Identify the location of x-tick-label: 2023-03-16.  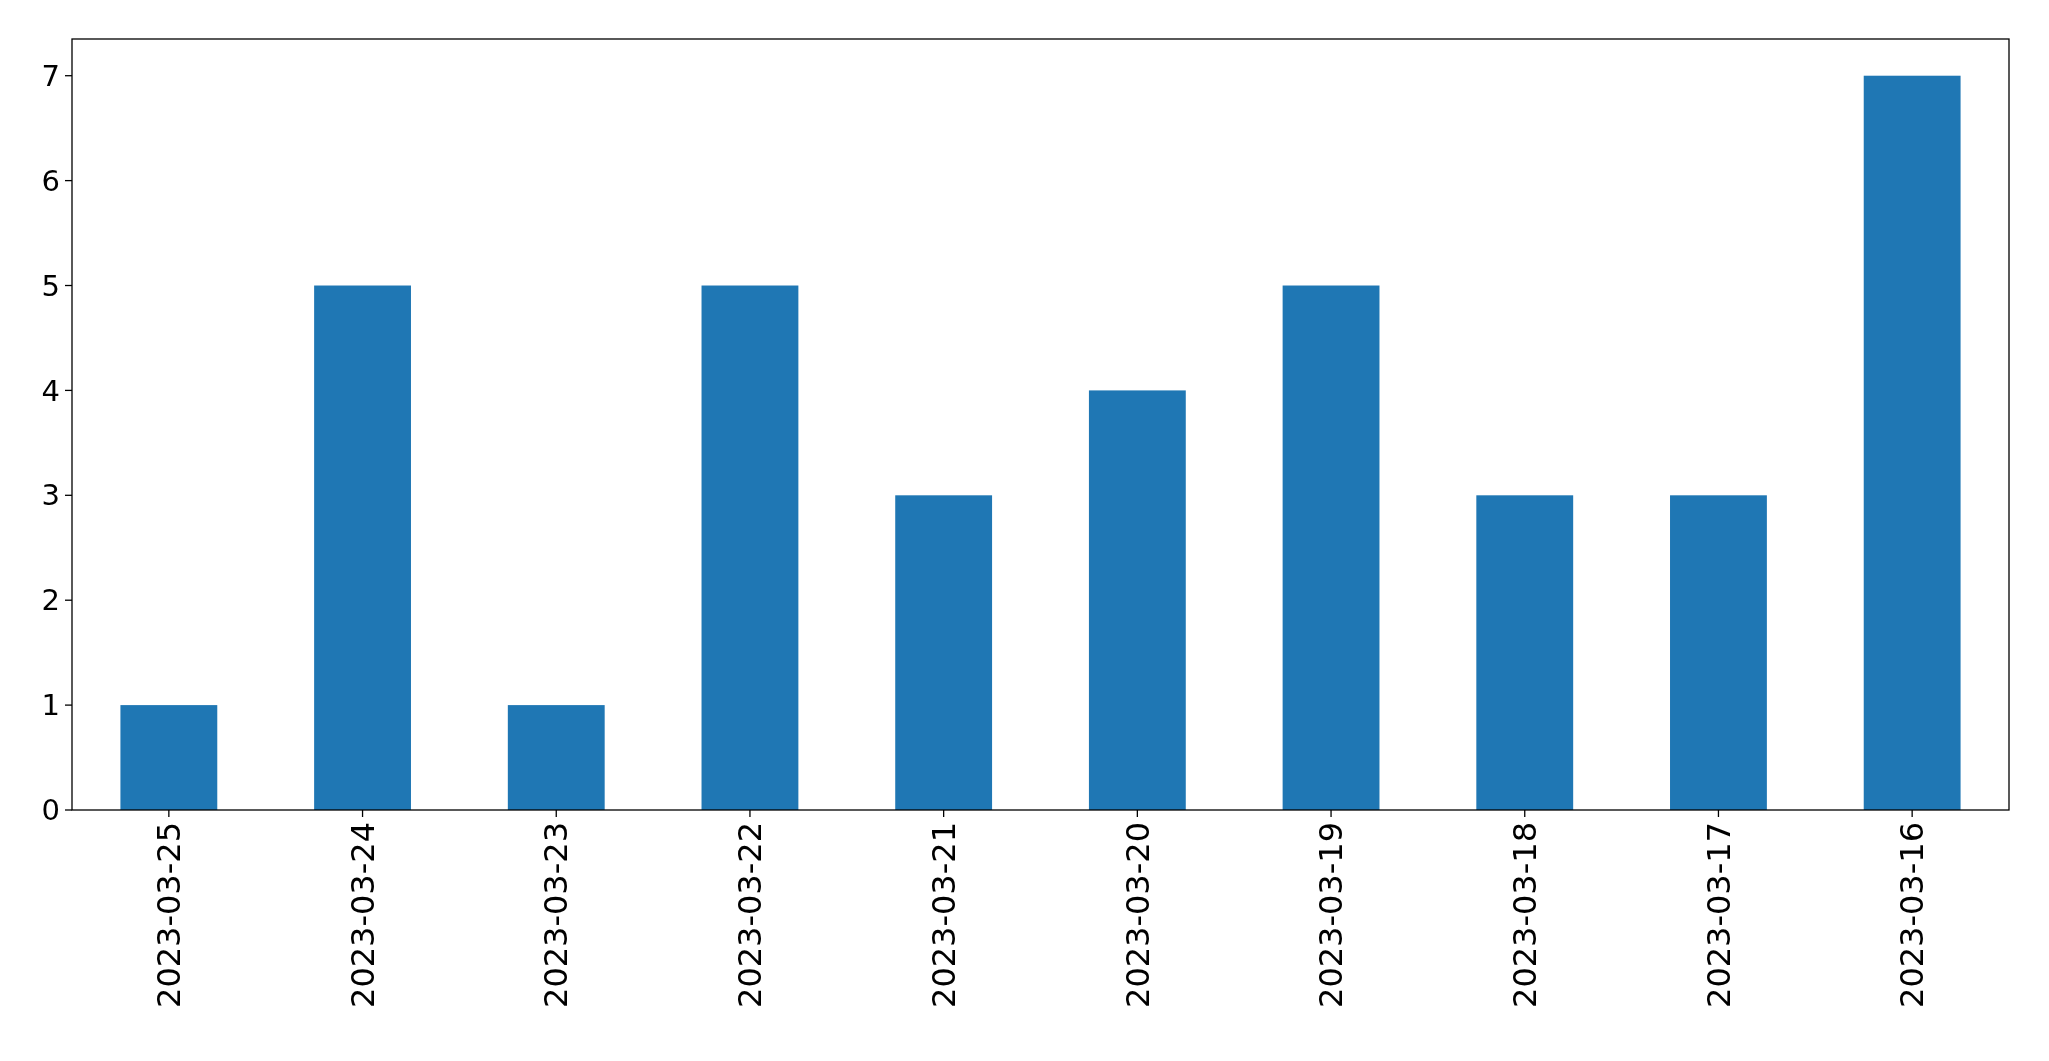
(1912, 915).